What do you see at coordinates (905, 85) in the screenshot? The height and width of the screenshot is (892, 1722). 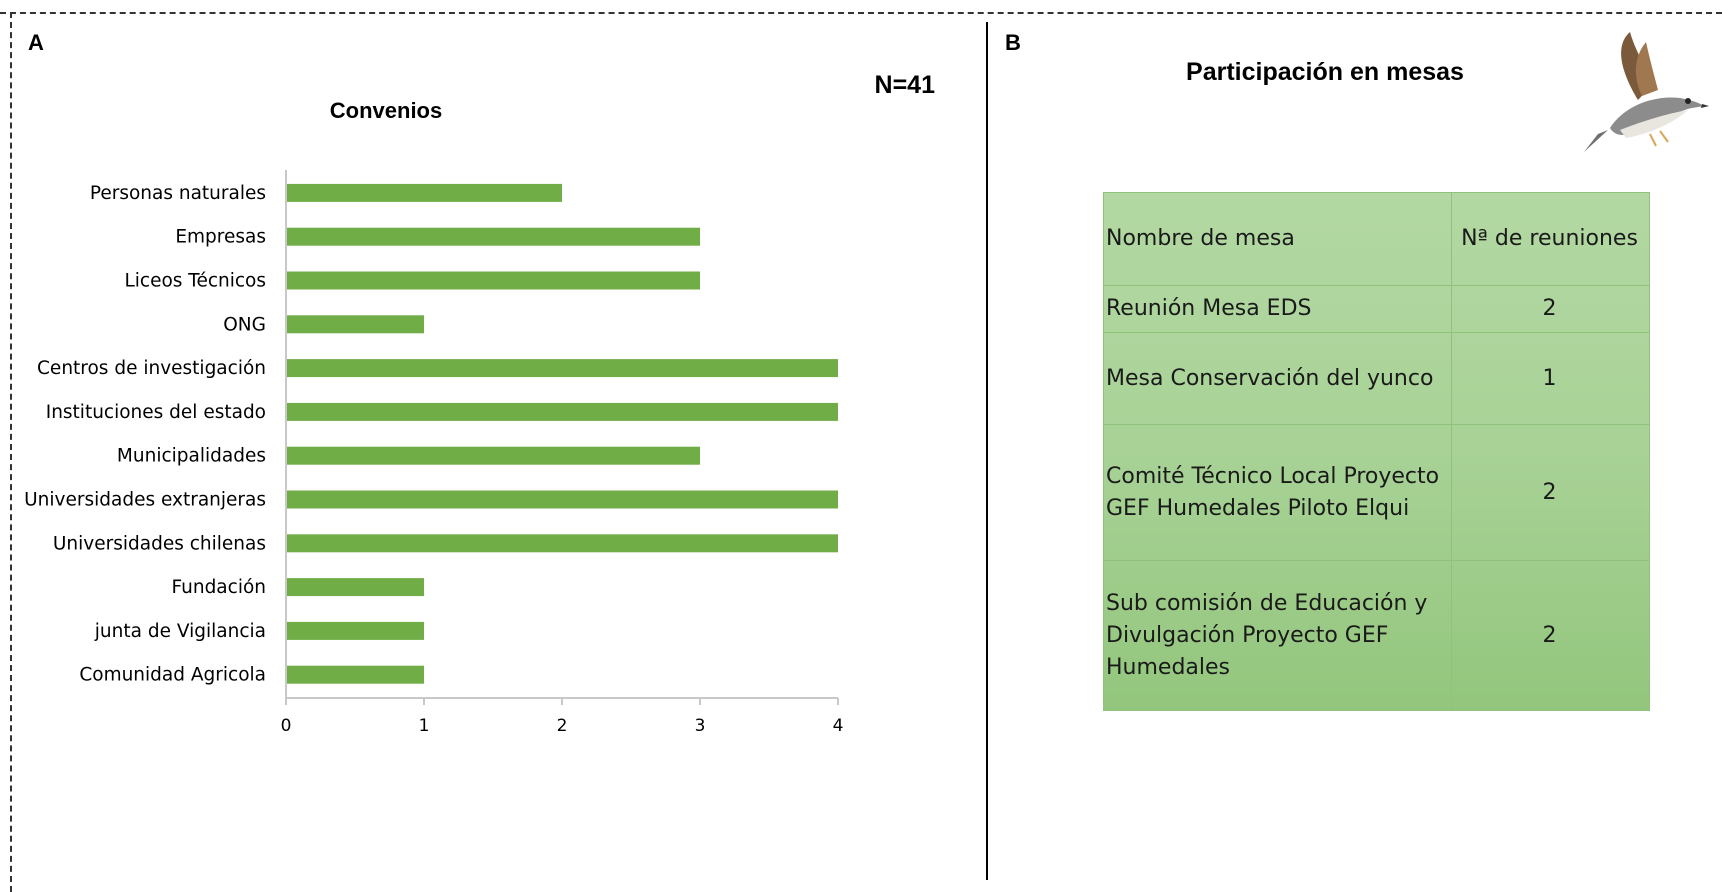 I see `sample-size-label: N=41` at bounding box center [905, 85].